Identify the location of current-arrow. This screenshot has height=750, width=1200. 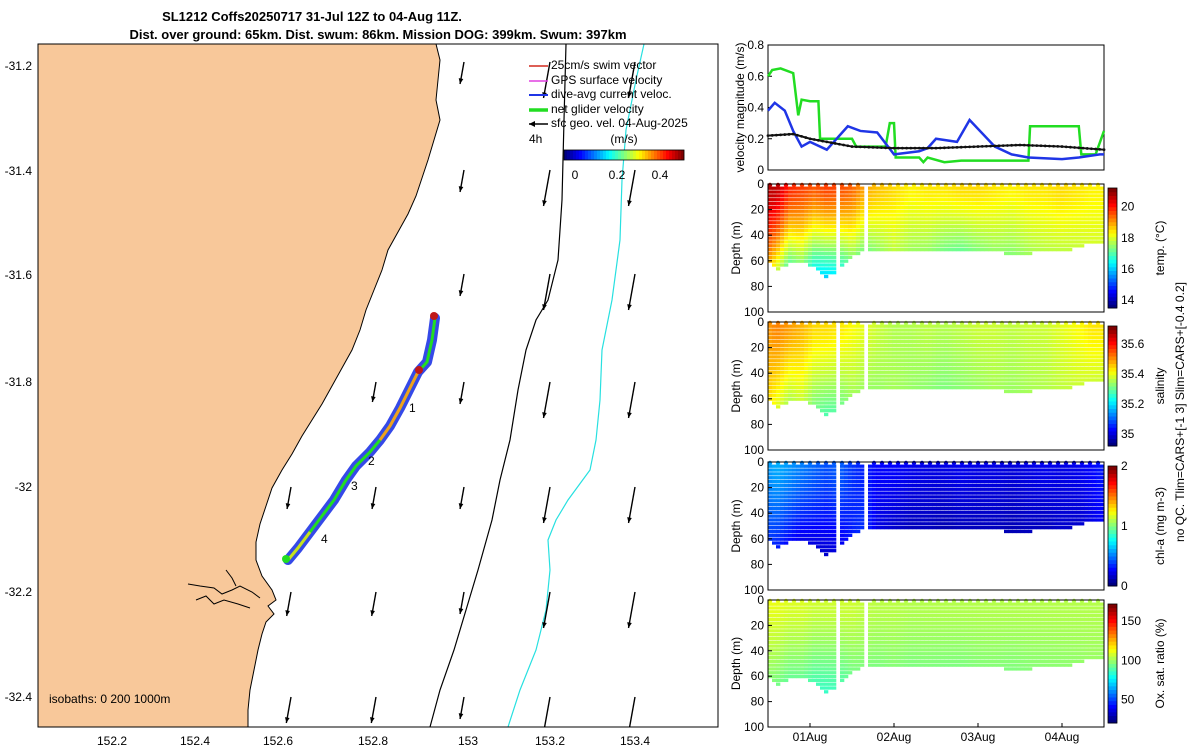
(546, 292).